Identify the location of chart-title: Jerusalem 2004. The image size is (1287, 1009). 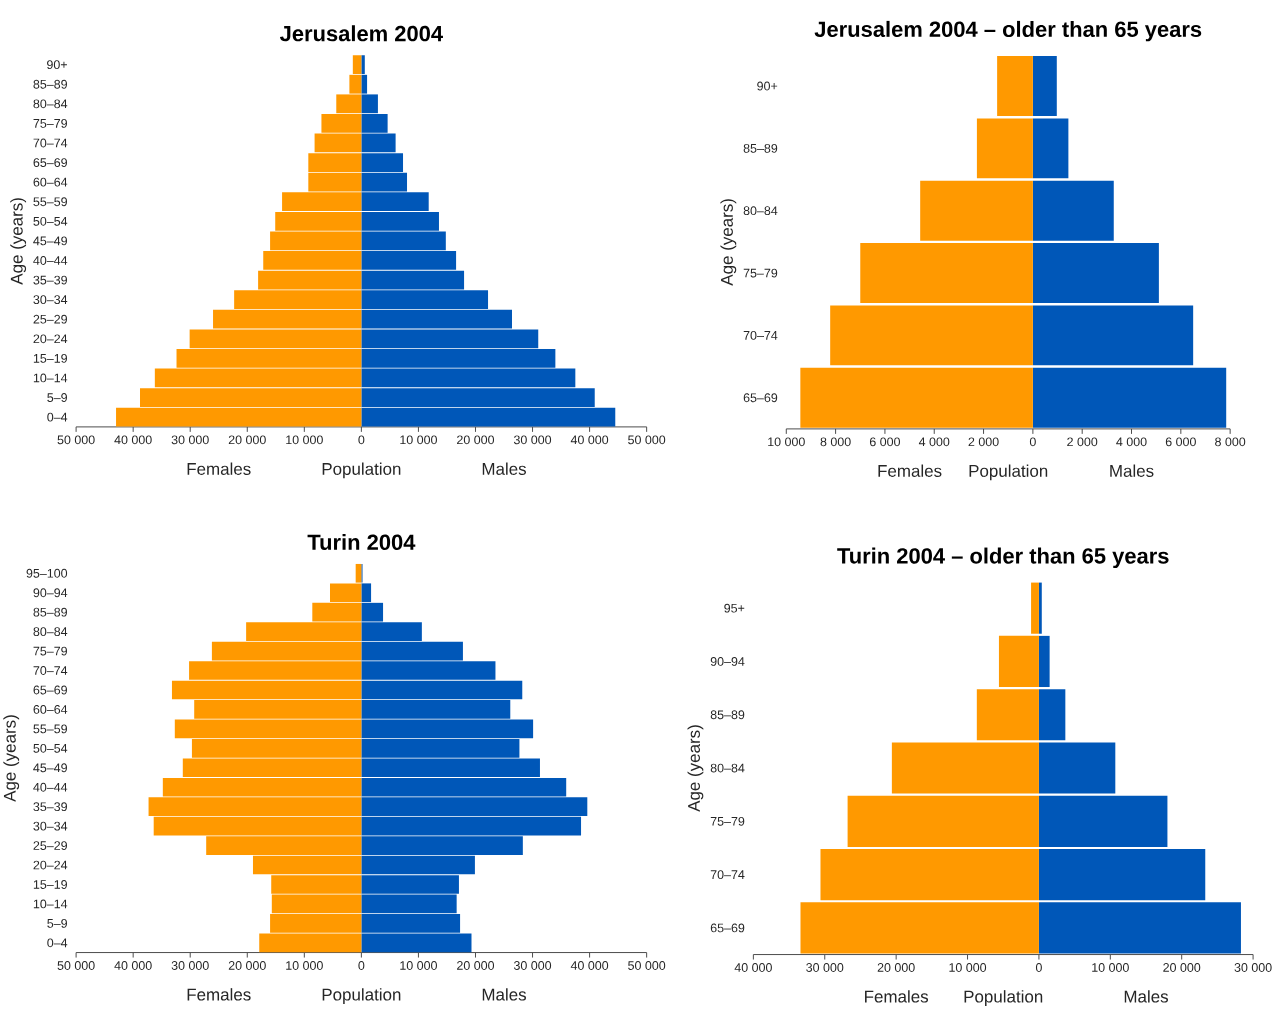
(361, 33).